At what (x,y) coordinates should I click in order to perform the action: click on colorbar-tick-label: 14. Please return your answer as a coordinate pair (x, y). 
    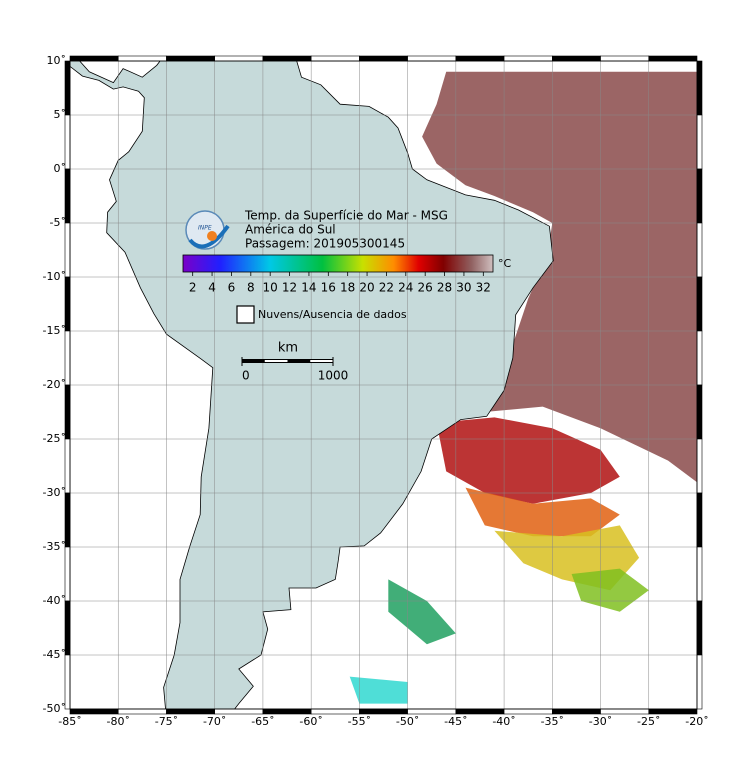
    Looking at the image, I should click on (308, 288).